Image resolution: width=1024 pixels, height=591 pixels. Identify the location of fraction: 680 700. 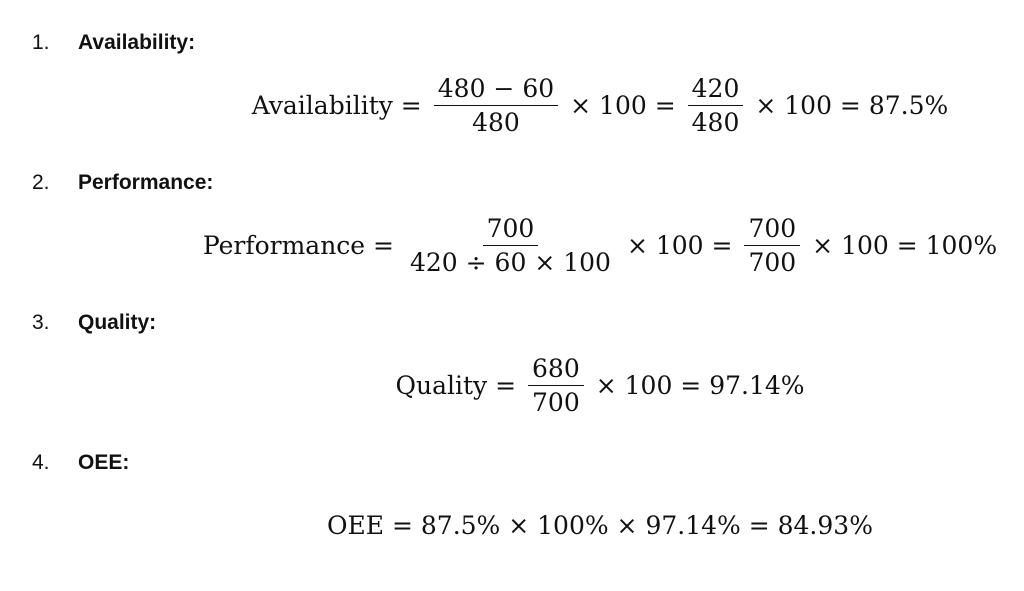
(556, 385).